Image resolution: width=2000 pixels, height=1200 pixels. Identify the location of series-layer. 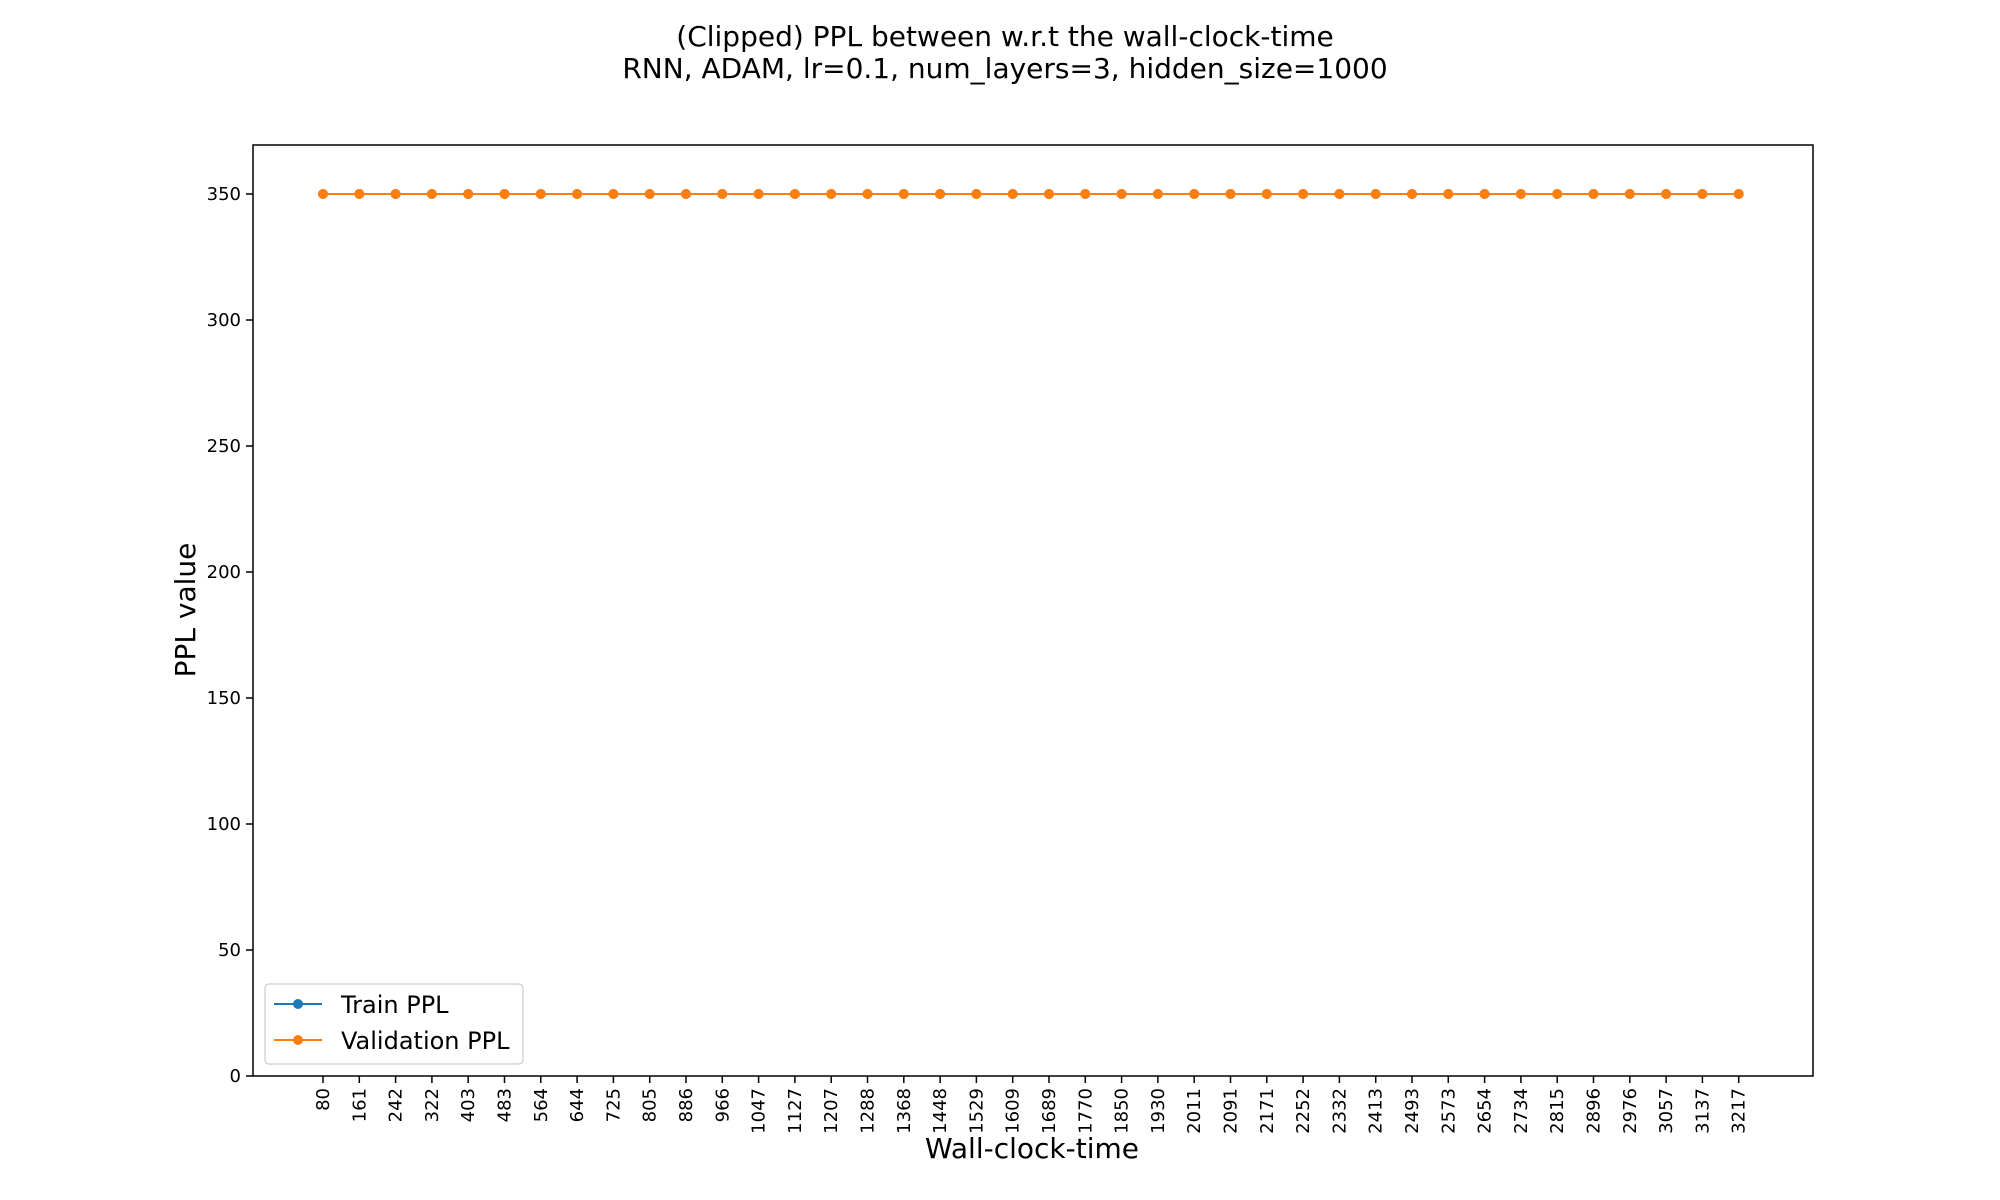
(1031, 194).